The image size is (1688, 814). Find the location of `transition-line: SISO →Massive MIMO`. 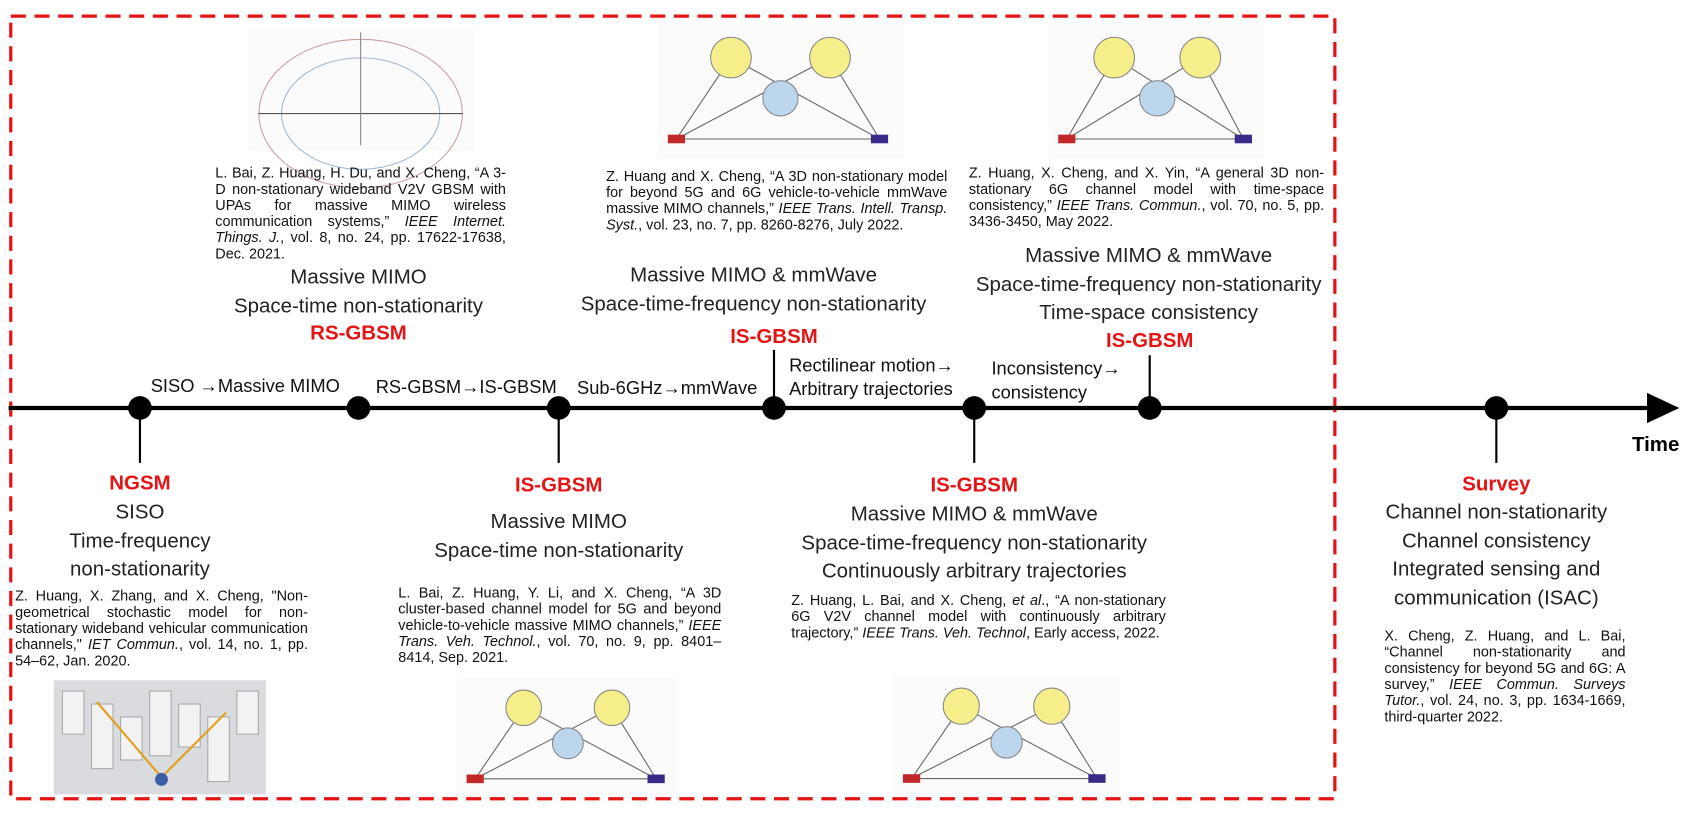

transition-line: SISO →Massive MIMO is located at coordinates (245, 386).